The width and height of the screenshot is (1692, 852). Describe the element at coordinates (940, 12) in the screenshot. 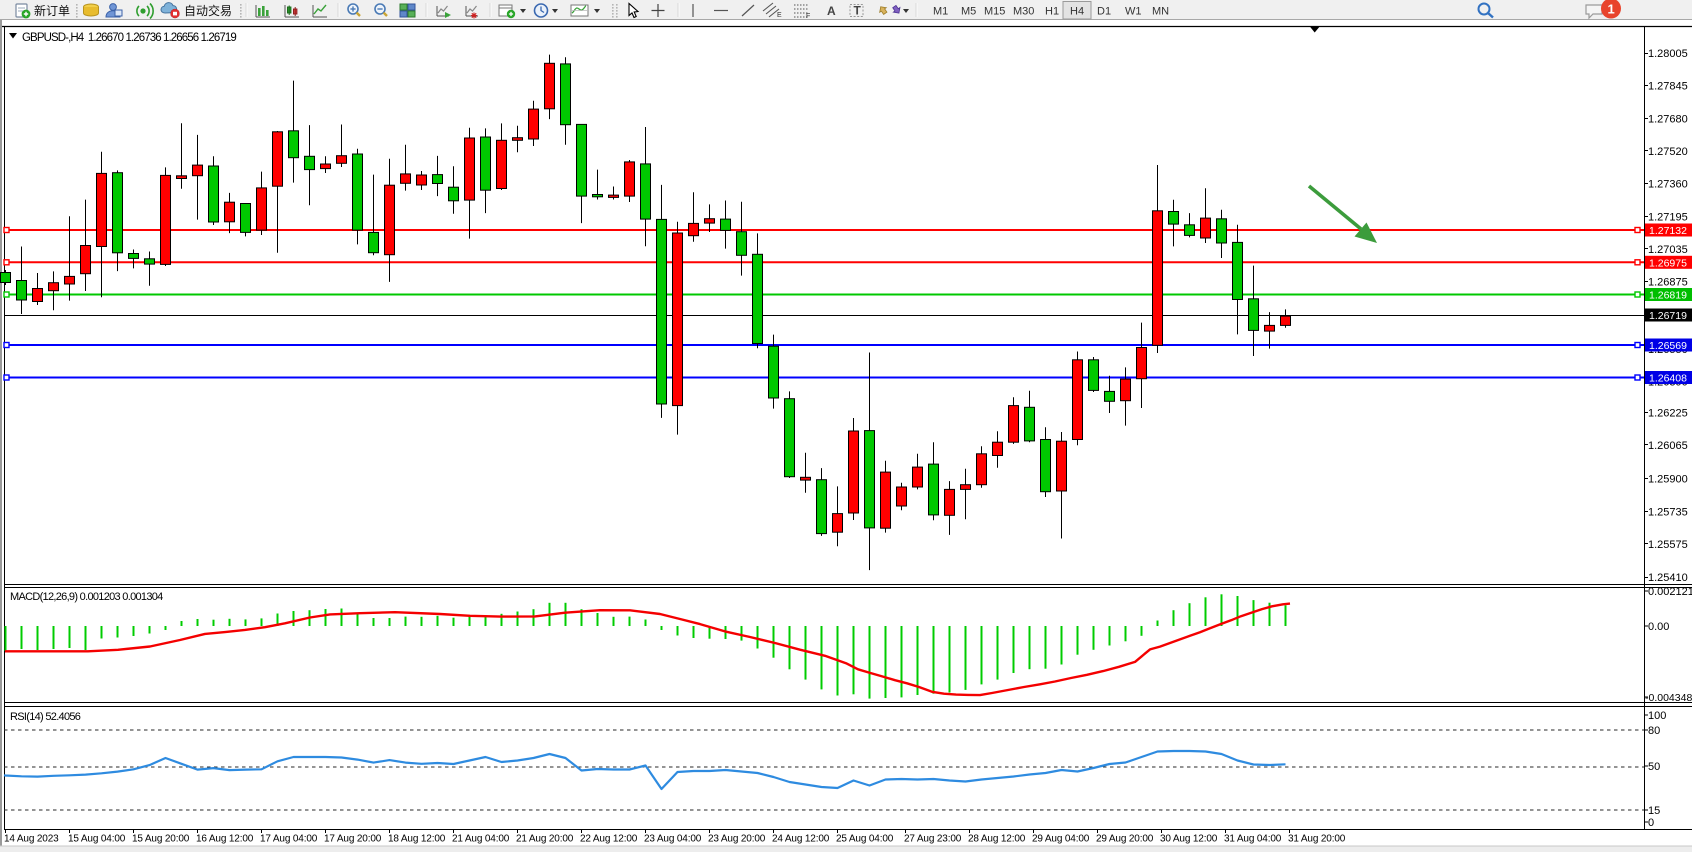

I see `svg-text: M1` at that location.